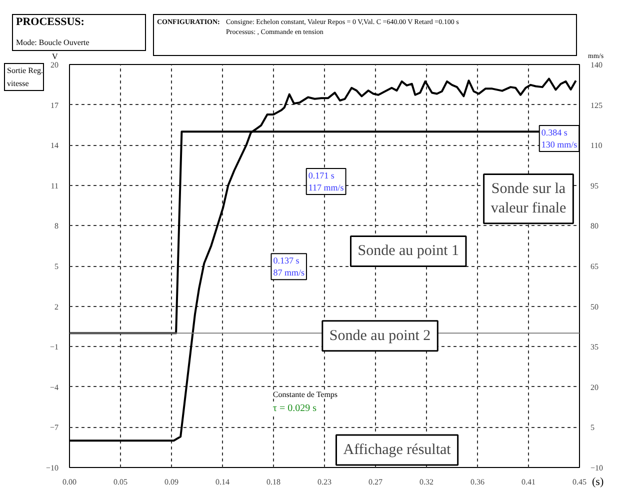 Image resolution: width=630 pixels, height=489 pixels. What do you see at coordinates (54, 145) in the screenshot?
I see `y-tick-label: 14` at bounding box center [54, 145].